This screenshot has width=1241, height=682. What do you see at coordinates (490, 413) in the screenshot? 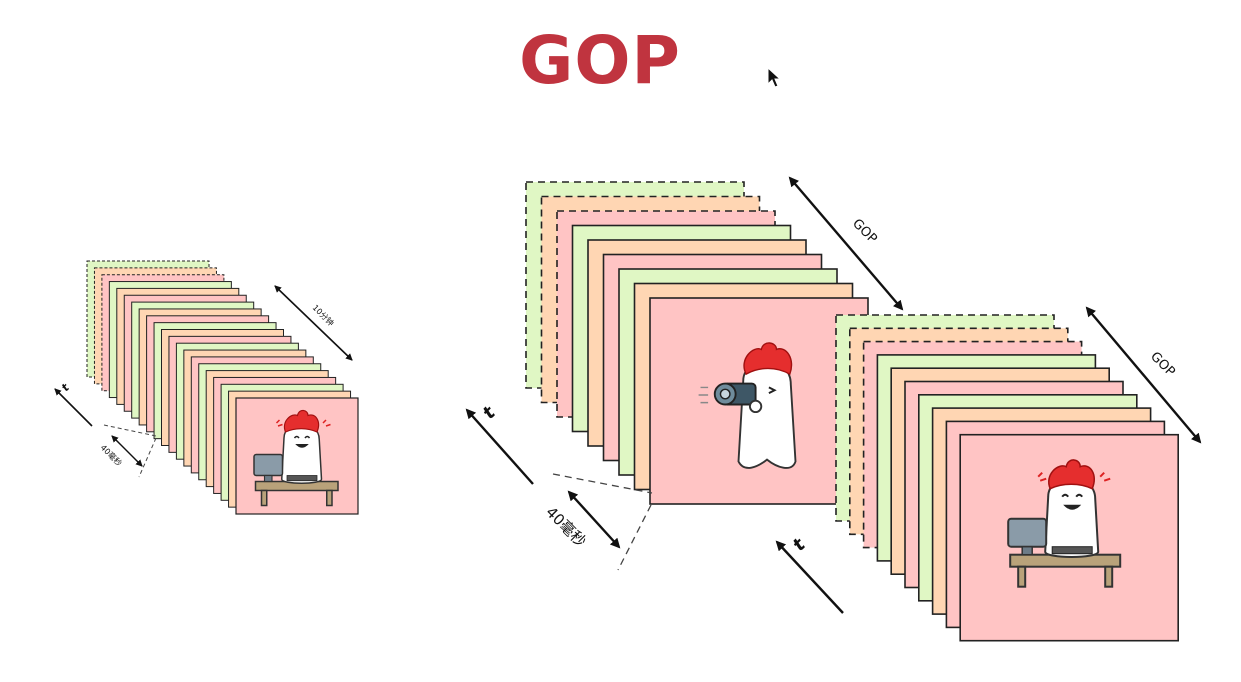
I see `time-label-1: t` at bounding box center [490, 413].